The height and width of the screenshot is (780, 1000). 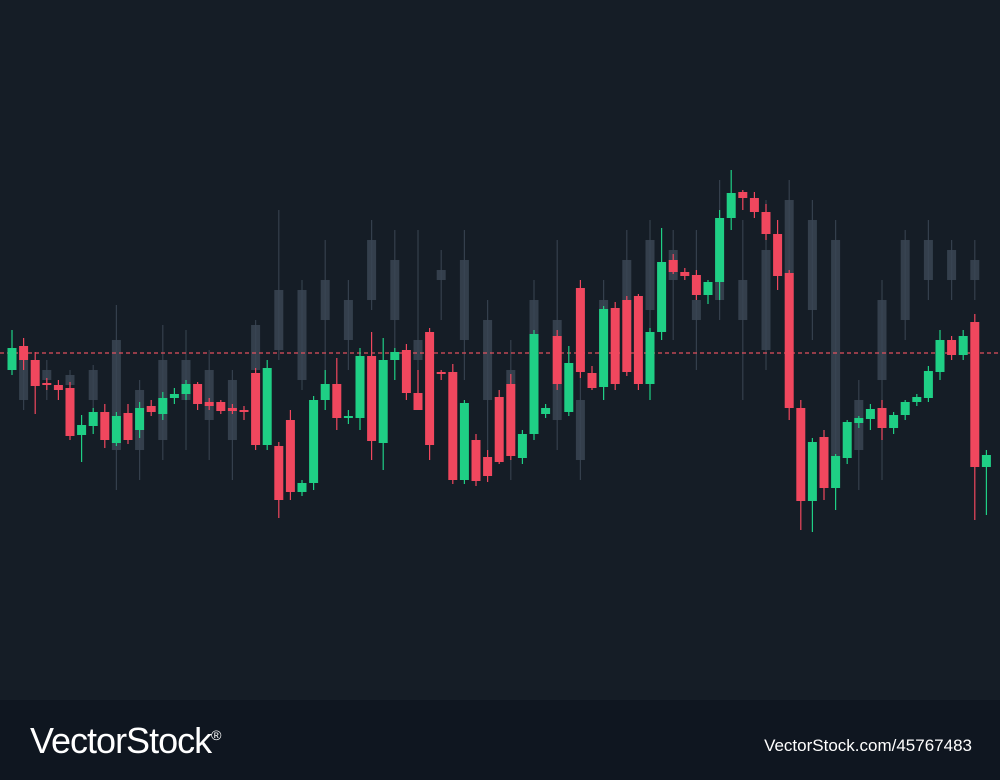 I want to click on brand: VectorStock®, so click(x=125, y=741).